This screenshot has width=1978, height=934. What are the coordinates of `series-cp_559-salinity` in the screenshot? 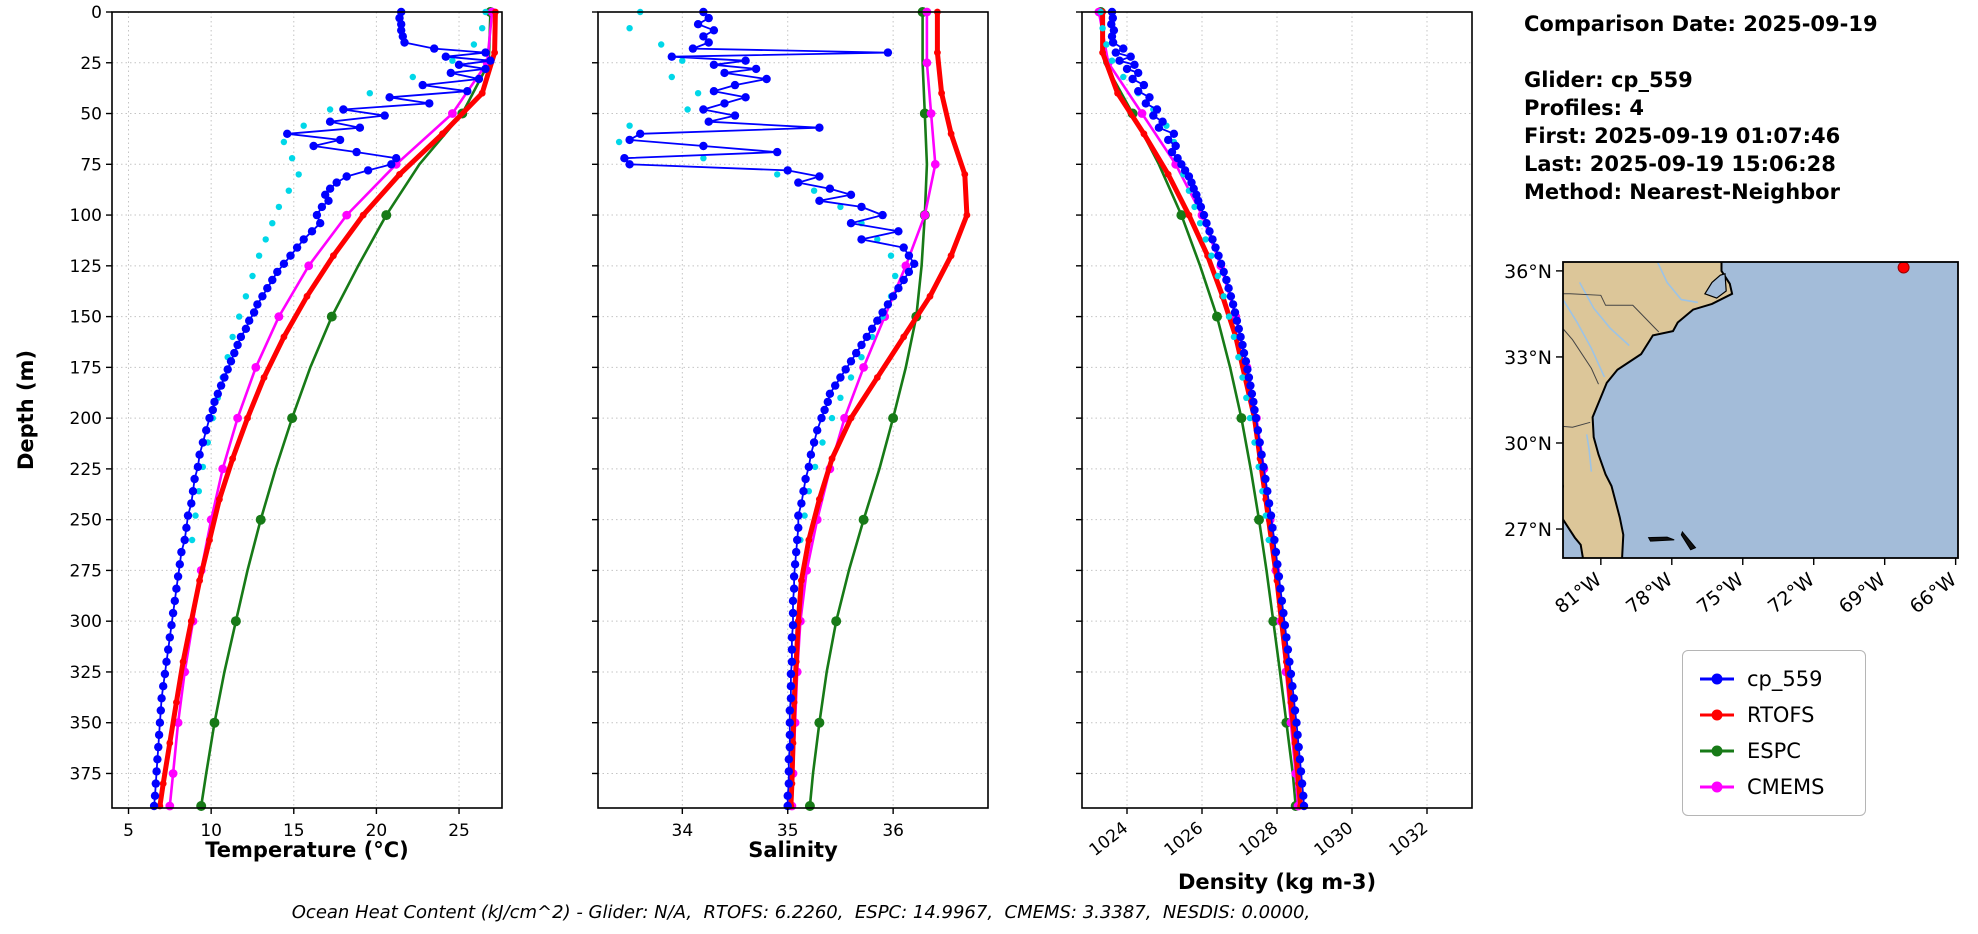 It's located at (769, 409).